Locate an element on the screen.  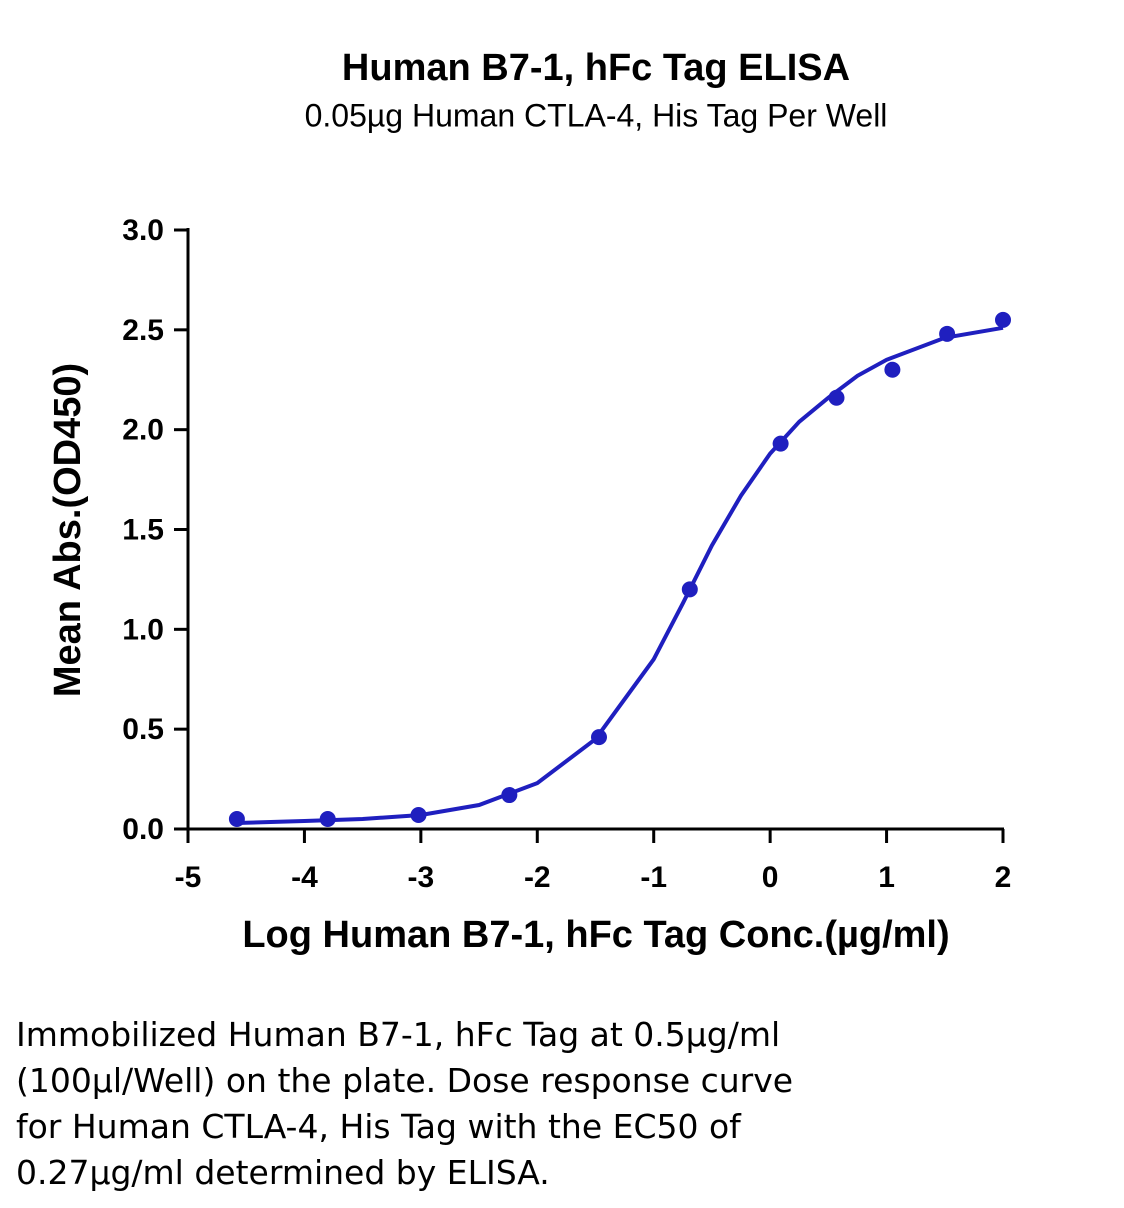
y-tick-label: 0.0 is located at coordinates (143, 829).